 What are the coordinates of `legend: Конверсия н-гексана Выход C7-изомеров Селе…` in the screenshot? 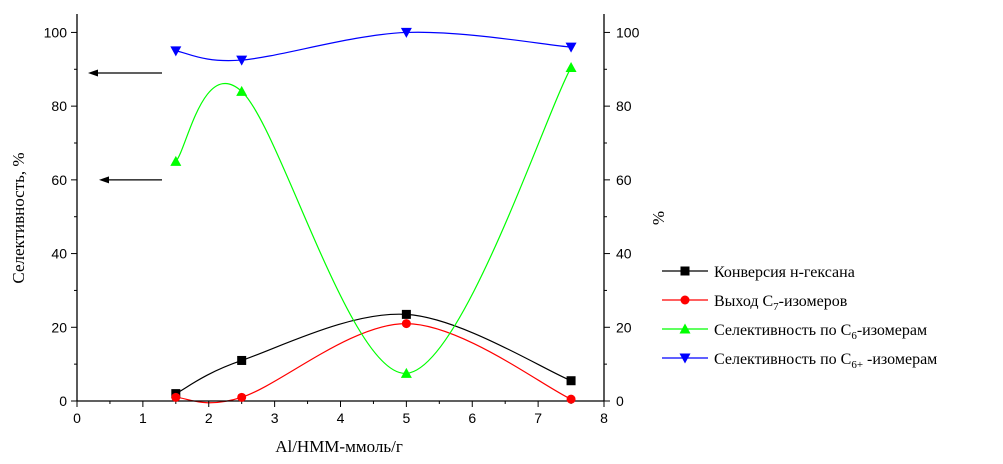 It's located at (799, 317).